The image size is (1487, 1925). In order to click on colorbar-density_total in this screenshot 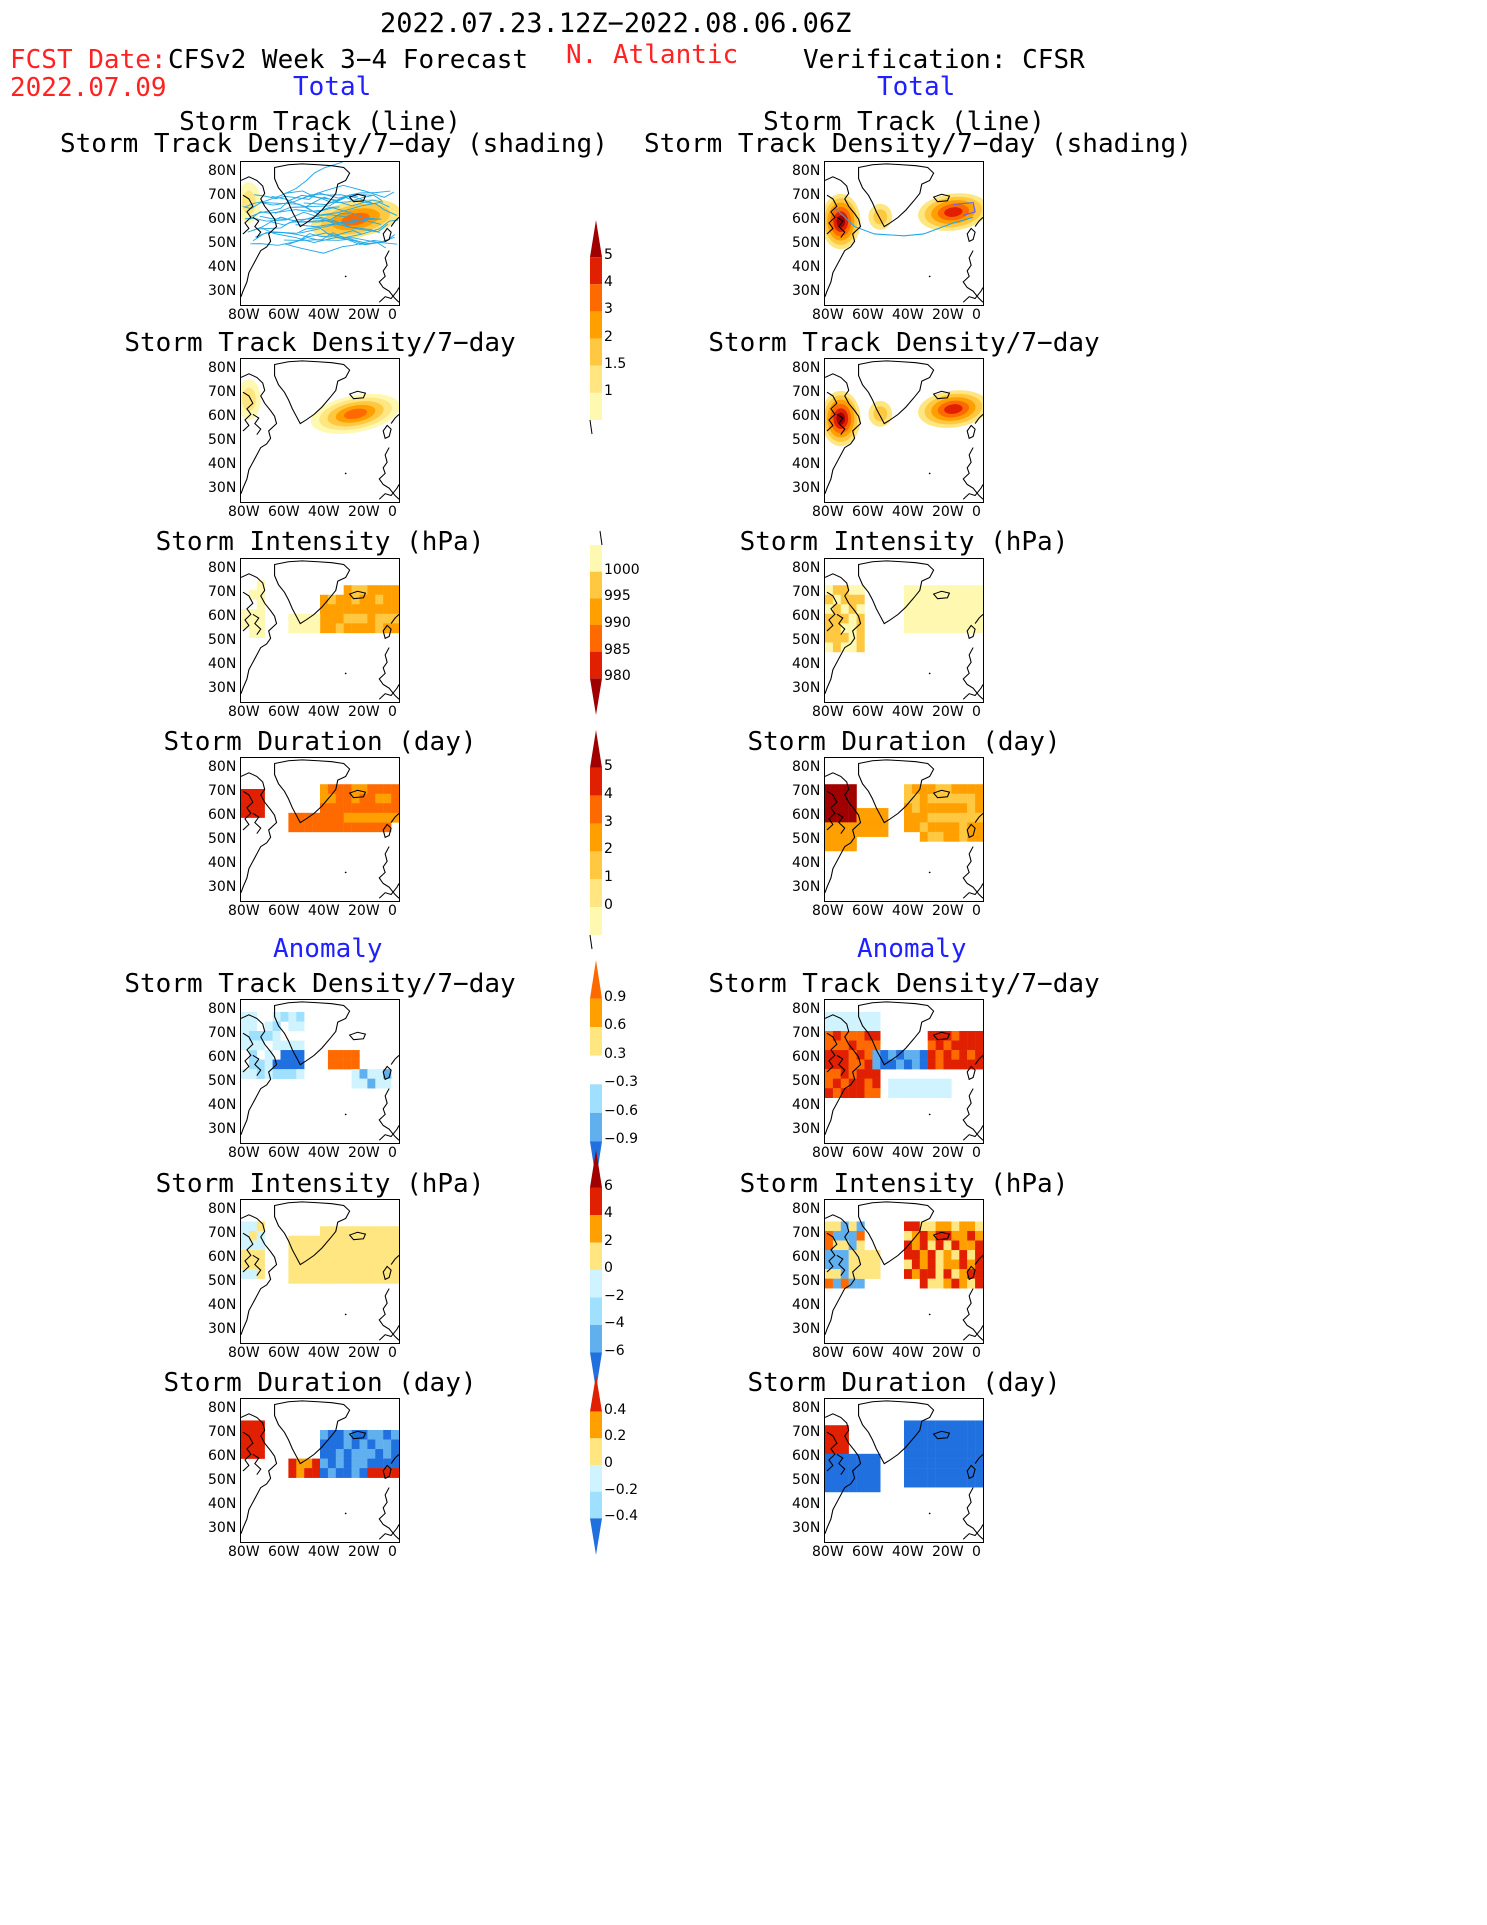, I will do `click(595, 327)`.